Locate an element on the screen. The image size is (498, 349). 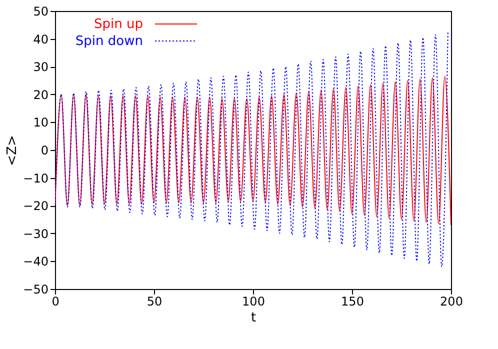
x-tick-label: 150 is located at coordinates (352, 301).